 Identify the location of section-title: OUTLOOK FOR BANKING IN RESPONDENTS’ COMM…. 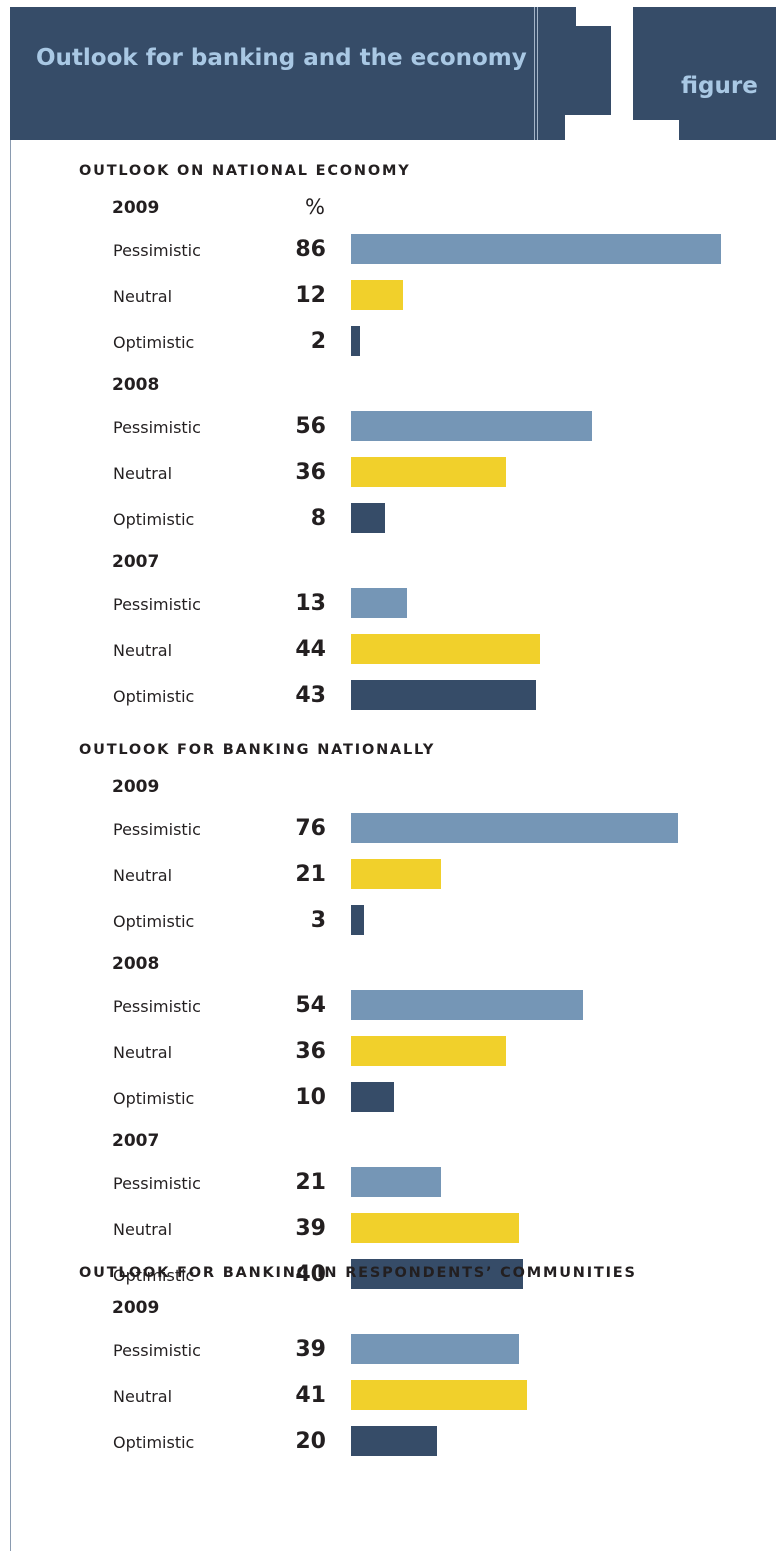
(358, 1273).